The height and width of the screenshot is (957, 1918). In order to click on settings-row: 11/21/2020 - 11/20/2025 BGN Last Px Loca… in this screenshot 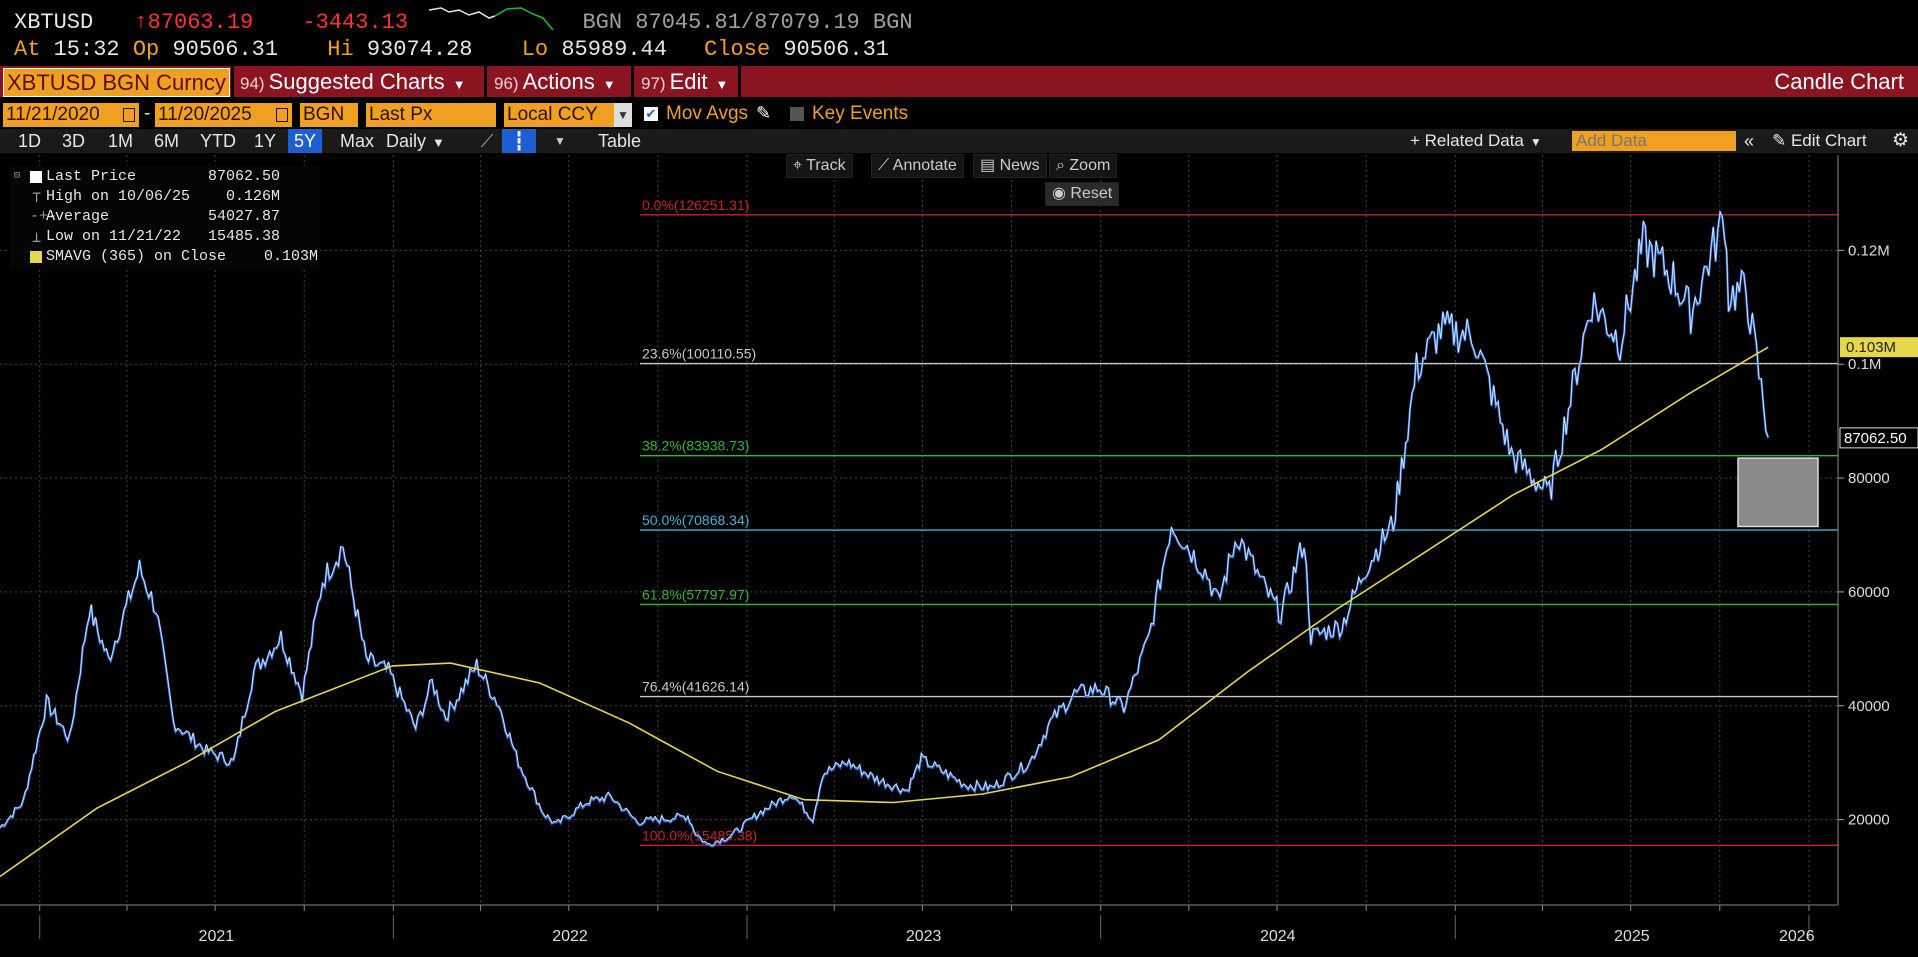, I will do `click(959, 115)`.